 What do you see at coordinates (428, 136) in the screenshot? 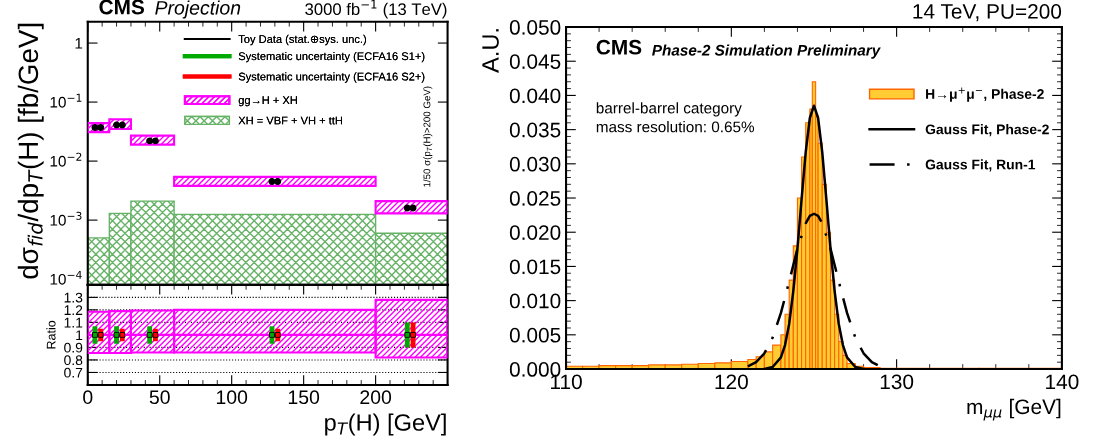
I see `annotation: 1/50 σ(p$_{T}$(H)>200 GeV)` at bounding box center [428, 136].